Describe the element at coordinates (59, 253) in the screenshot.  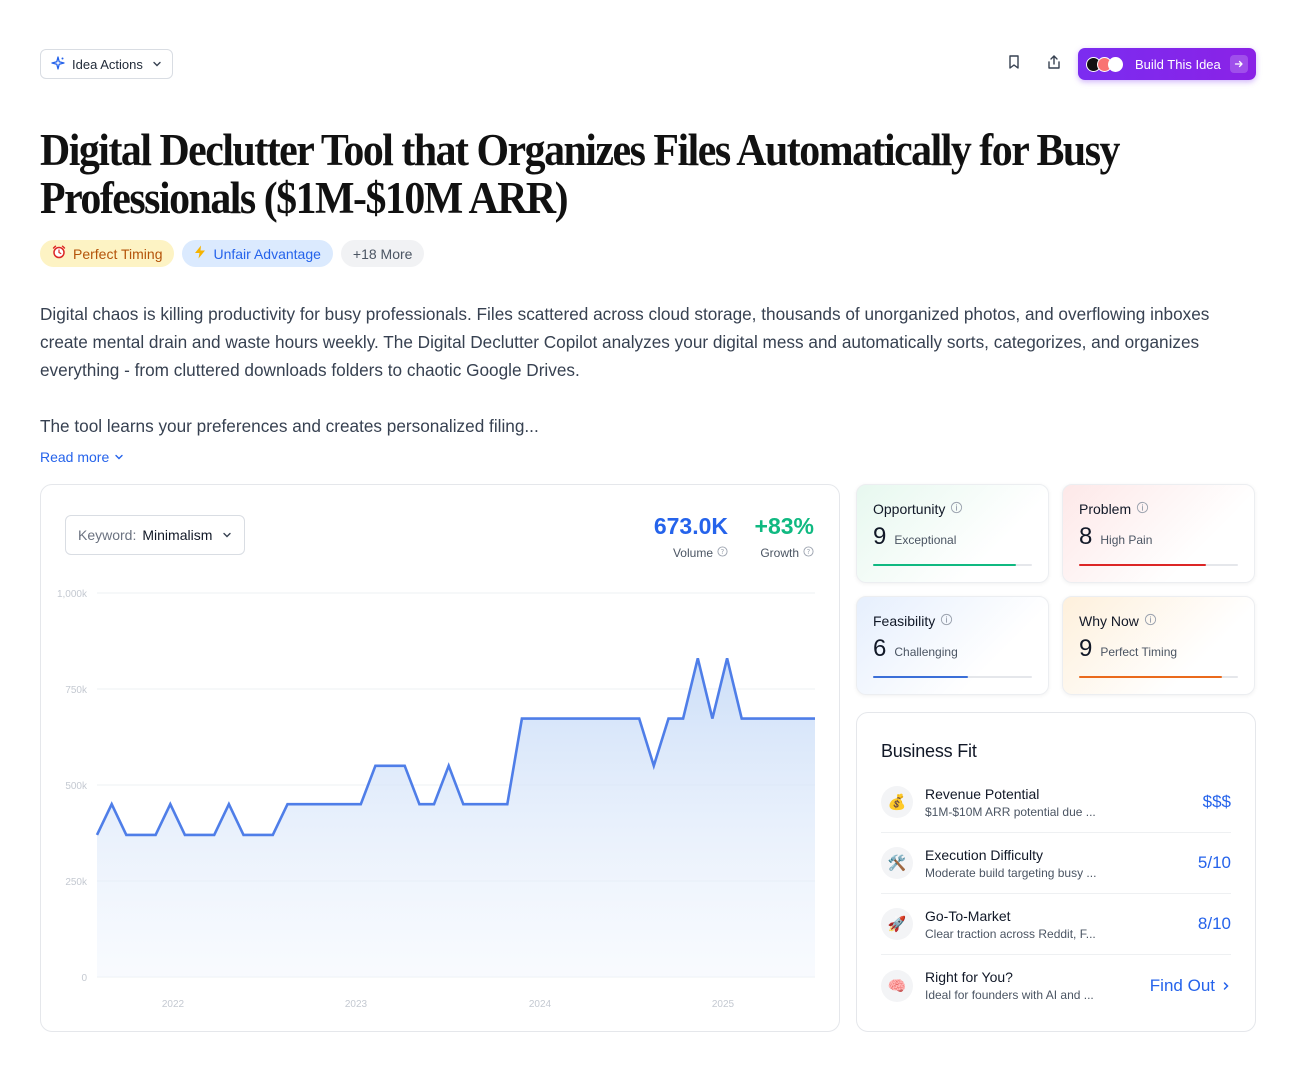
I see `alarm-clock-icon` at that location.